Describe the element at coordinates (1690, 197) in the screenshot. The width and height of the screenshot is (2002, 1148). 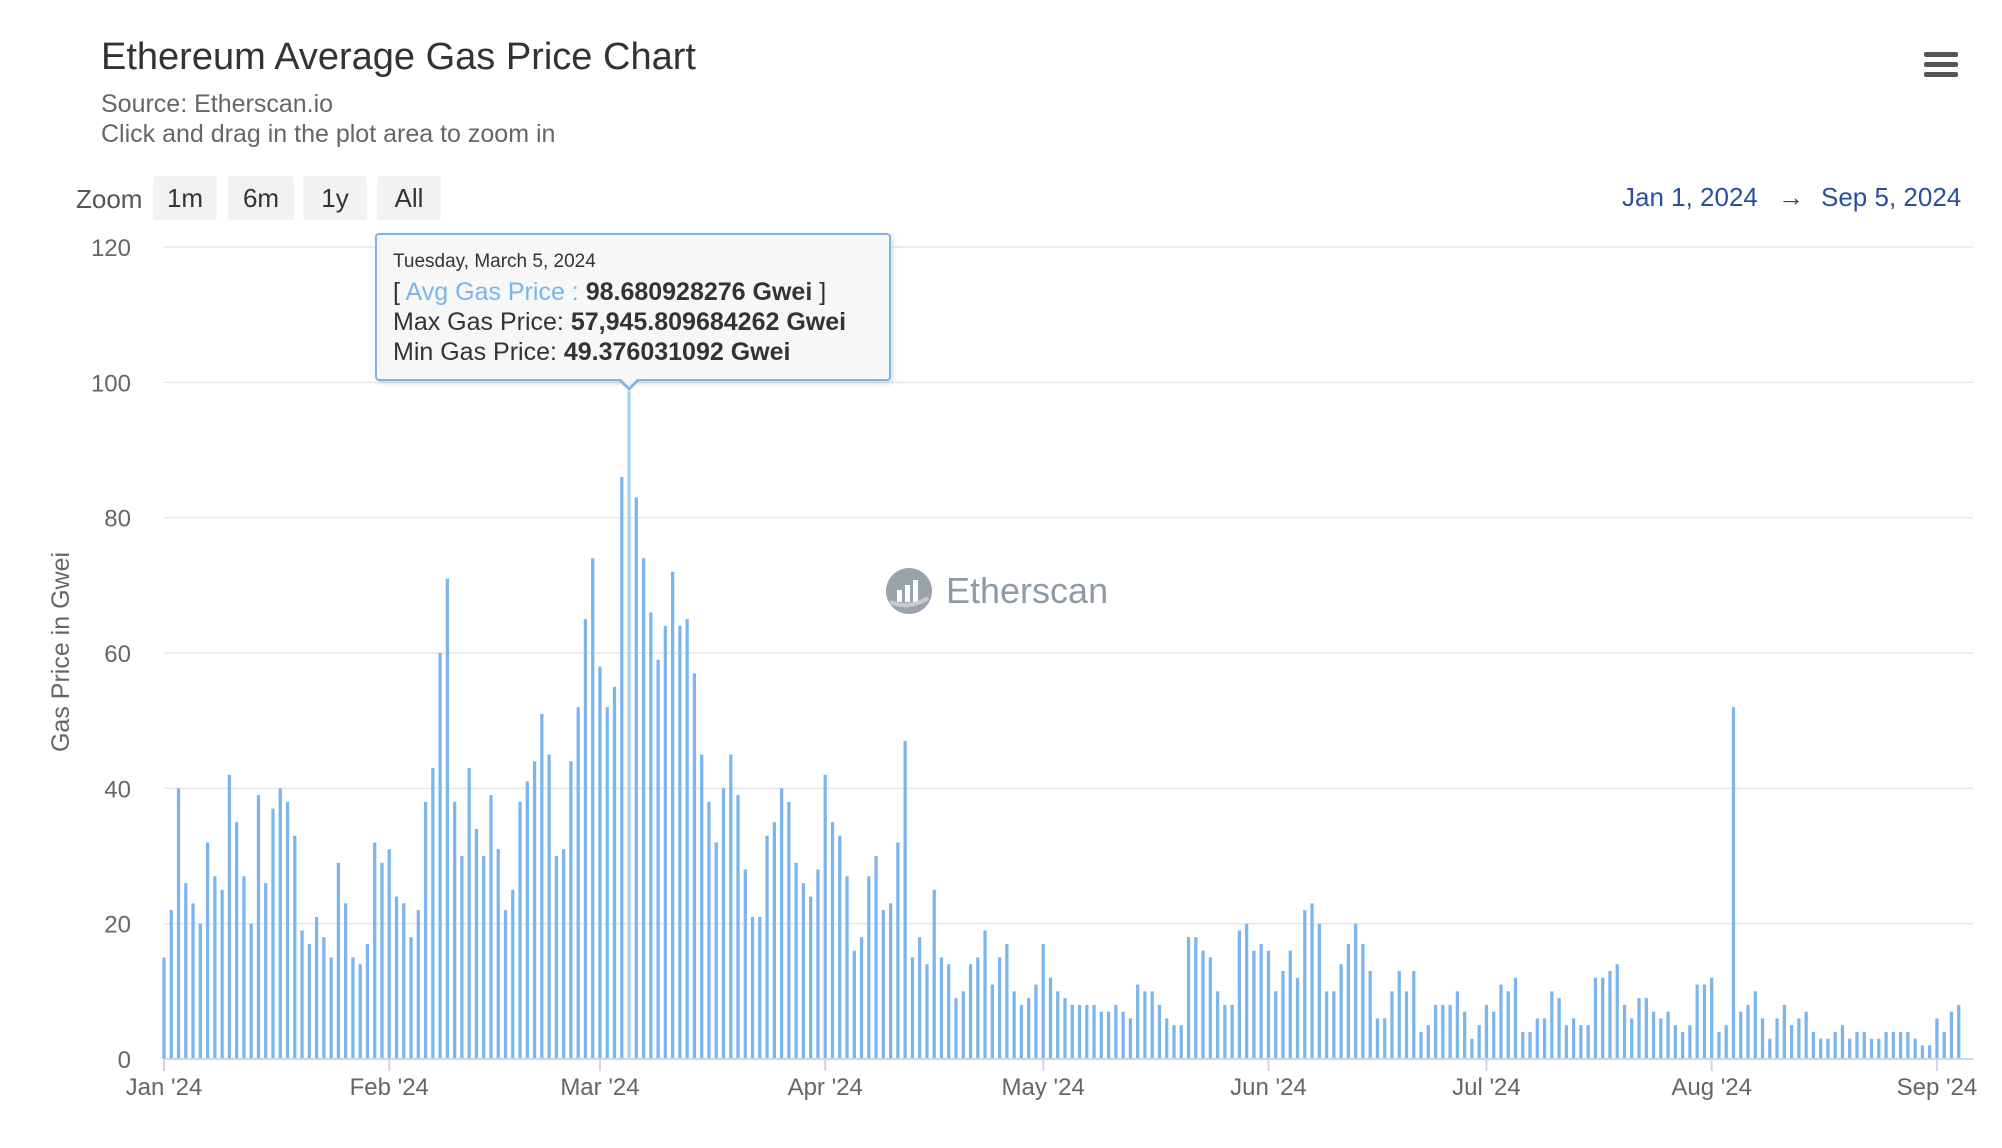
I see `range-from-input: Jan 1, 2024` at that location.